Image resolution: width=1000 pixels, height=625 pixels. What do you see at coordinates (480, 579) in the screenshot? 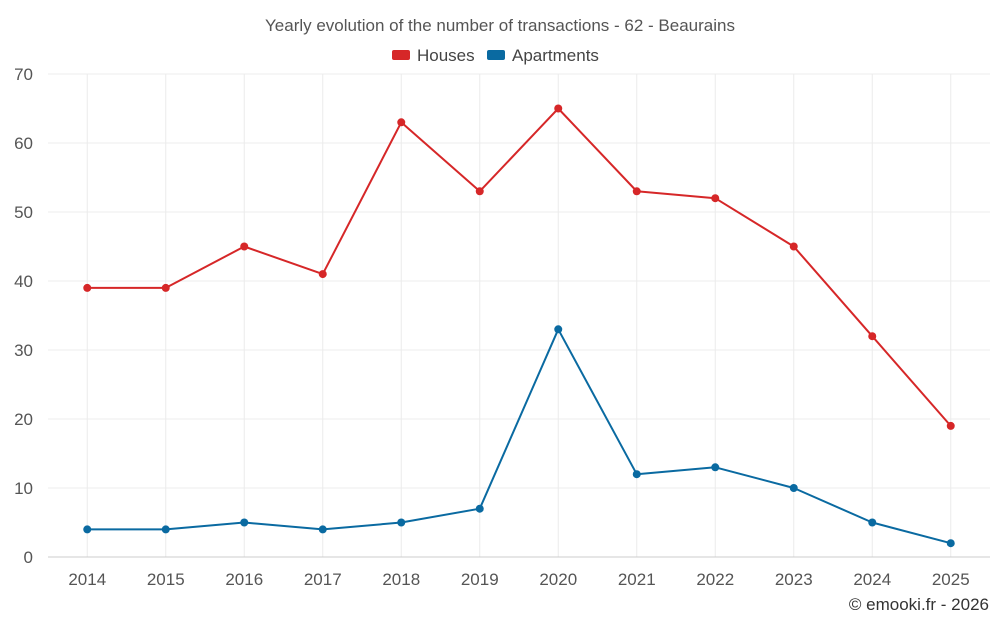
I see `x-tick-label: 2019` at bounding box center [480, 579].